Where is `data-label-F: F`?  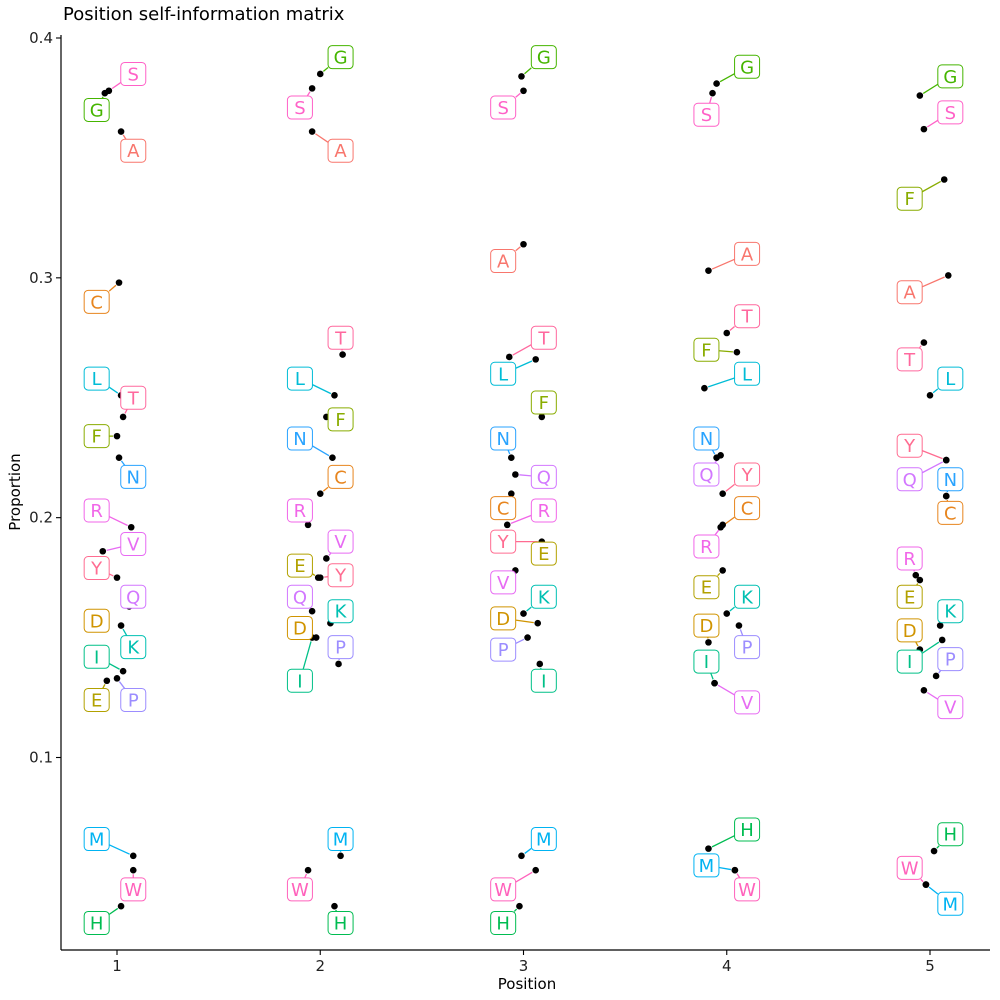 data-label-F: F is located at coordinates (909, 199).